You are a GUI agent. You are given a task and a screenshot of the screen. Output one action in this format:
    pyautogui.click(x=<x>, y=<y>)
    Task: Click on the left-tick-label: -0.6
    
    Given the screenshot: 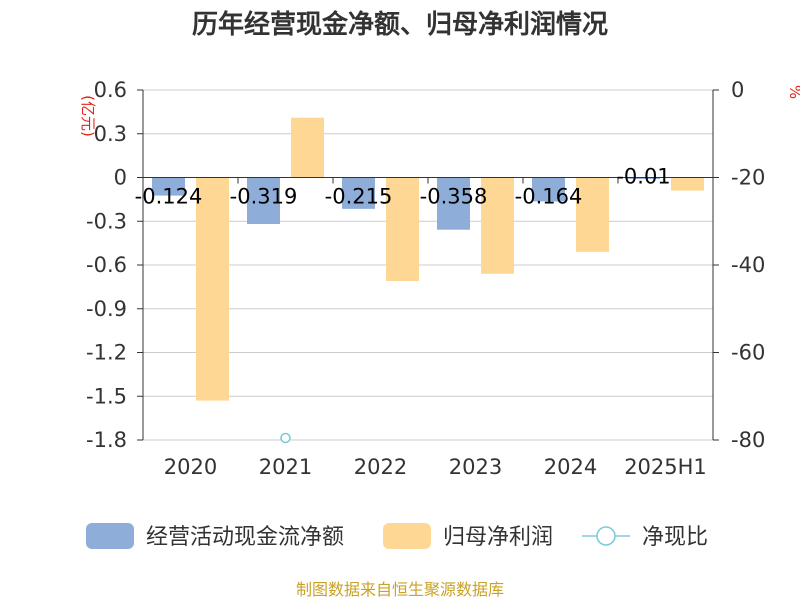 What is the action you would take?
    pyautogui.click(x=106, y=265)
    